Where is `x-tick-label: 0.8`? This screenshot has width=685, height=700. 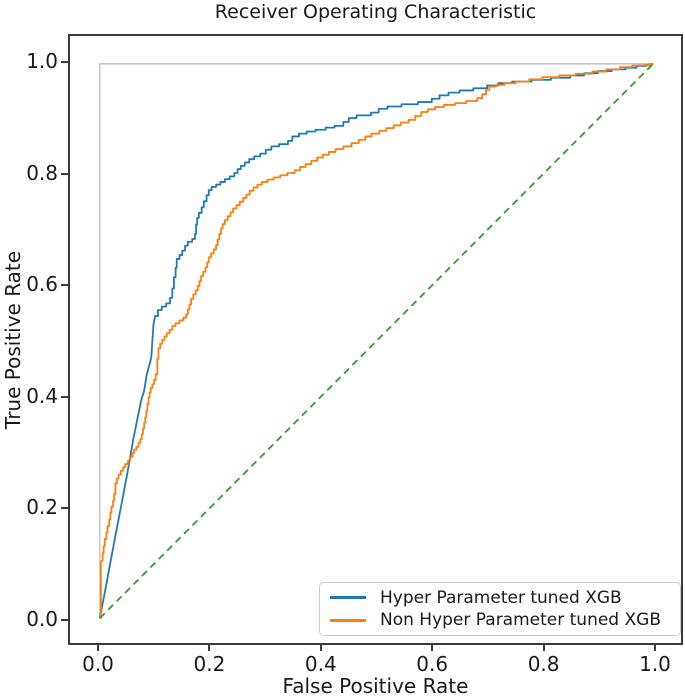 x-tick-label: 0.8 is located at coordinates (543, 664).